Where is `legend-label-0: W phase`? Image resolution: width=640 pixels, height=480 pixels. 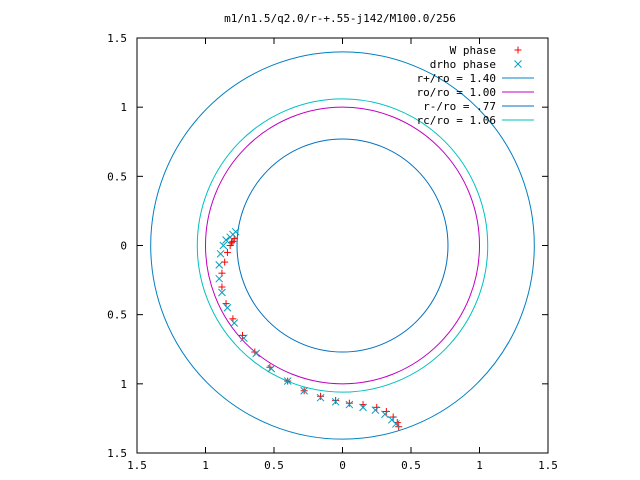 legend-label-0: W phase is located at coordinates (473, 50).